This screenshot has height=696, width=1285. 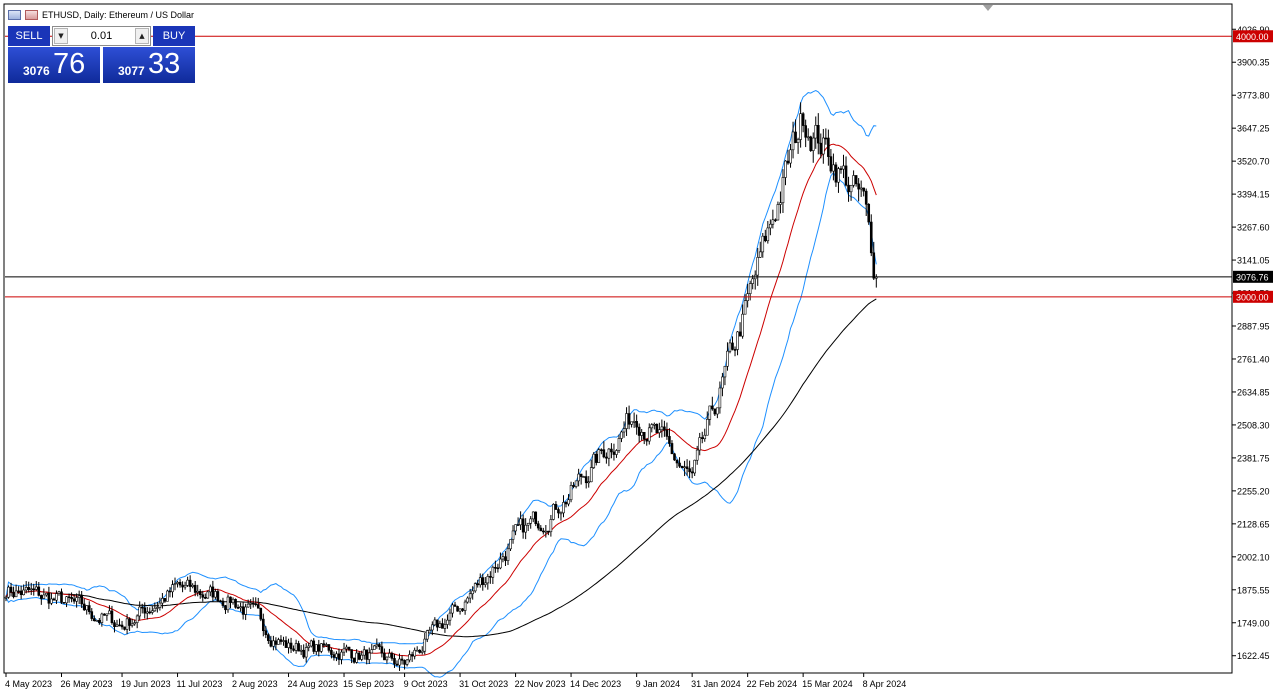 What do you see at coordinates (1253, 425) in the screenshot?
I see `y-tick-label: 2508.30` at bounding box center [1253, 425].